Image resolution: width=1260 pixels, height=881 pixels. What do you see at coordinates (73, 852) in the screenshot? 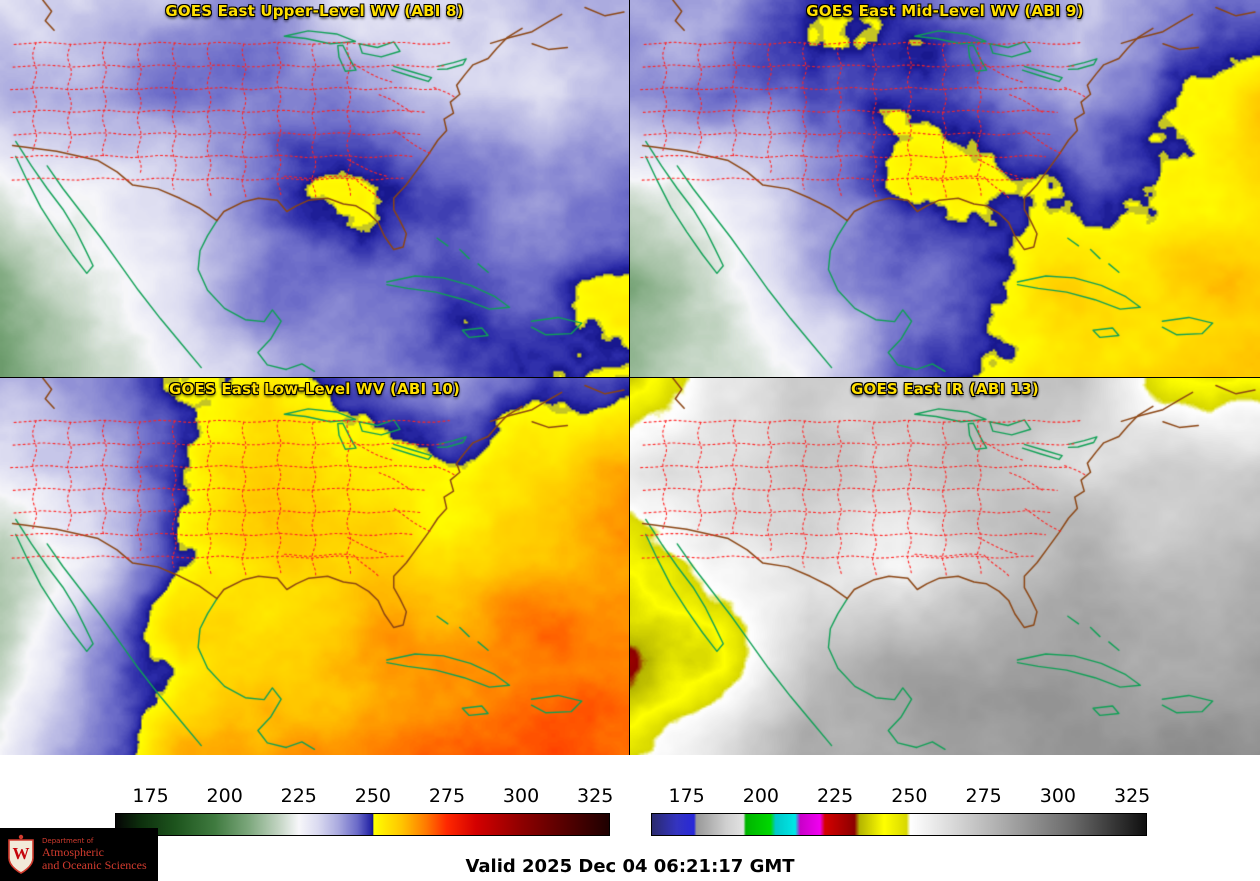
I see `logo-atmospheric-line: Atmospheric` at bounding box center [73, 852].